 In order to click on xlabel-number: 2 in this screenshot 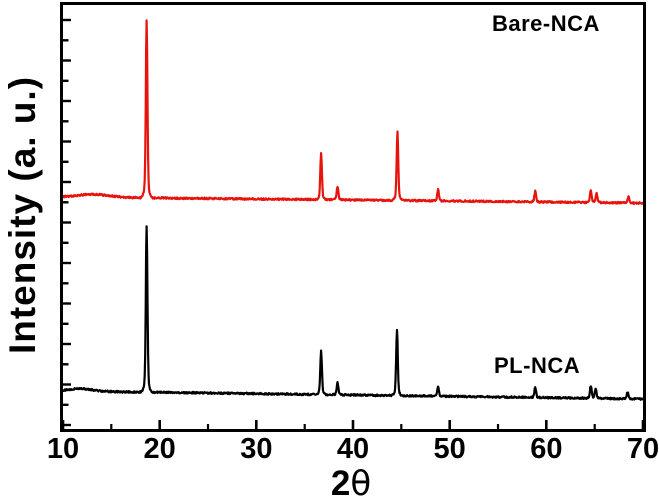, I will do `click(340, 483)`.